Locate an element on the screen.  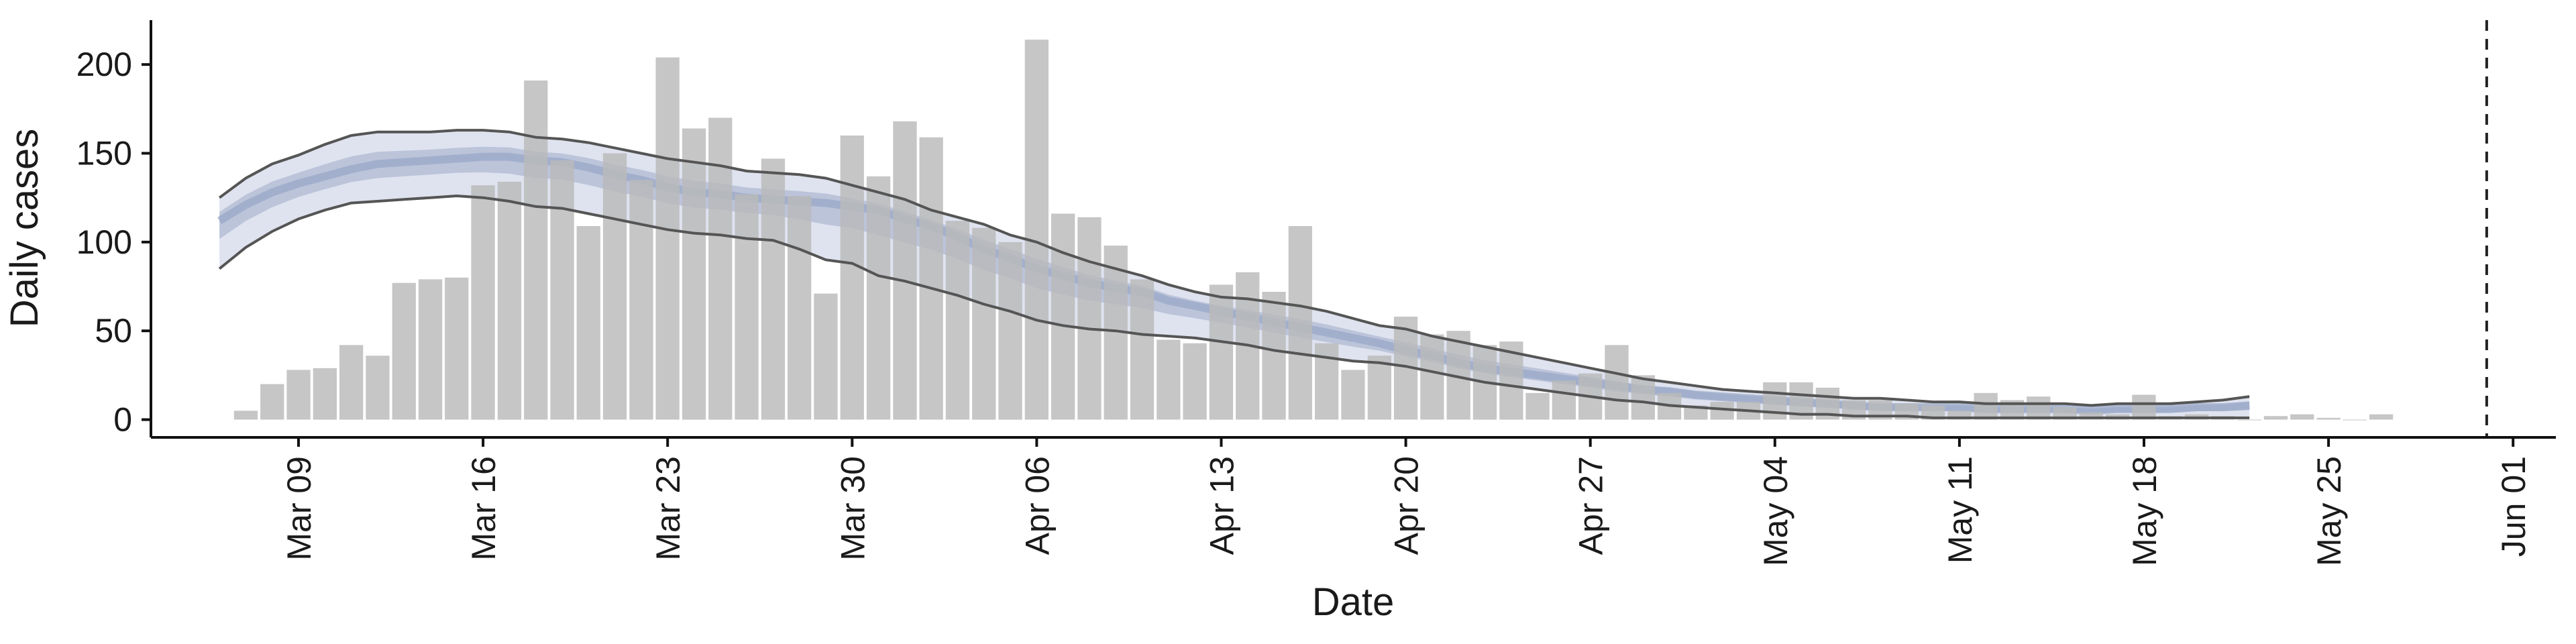
x-tick-label: Apr 20 is located at coordinates (1407, 505).